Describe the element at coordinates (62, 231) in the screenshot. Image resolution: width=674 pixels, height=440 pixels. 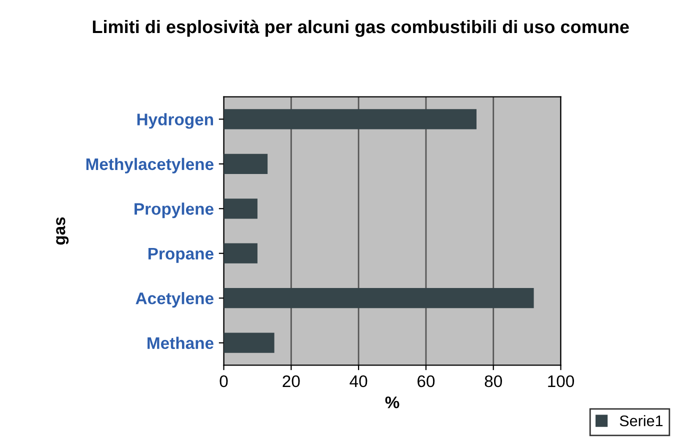
I see `y-axis-title: gas` at that location.